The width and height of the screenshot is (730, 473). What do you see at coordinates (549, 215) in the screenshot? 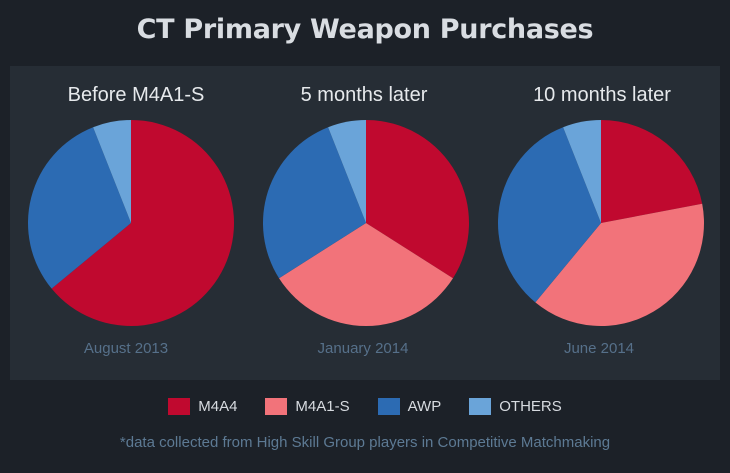
I see `pie-3-slice-awp` at bounding box center [549, 215].